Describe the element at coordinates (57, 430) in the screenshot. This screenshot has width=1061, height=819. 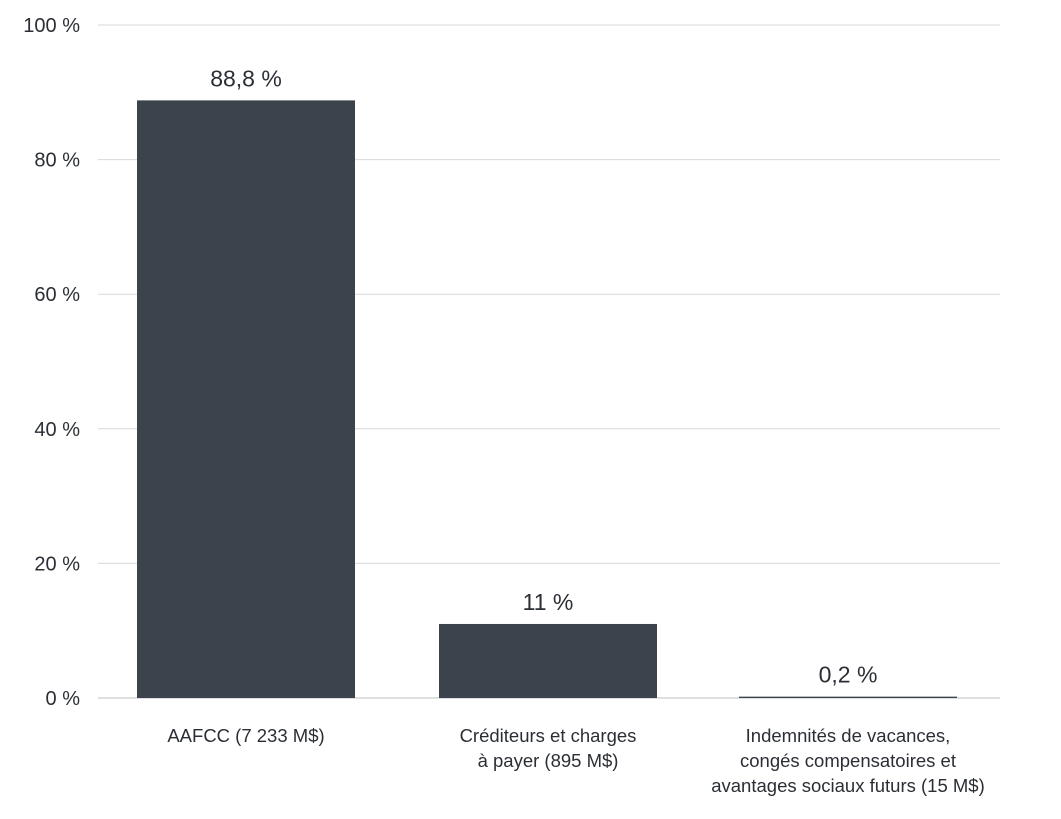
I see `y-tick-label: 40 %` at that location.